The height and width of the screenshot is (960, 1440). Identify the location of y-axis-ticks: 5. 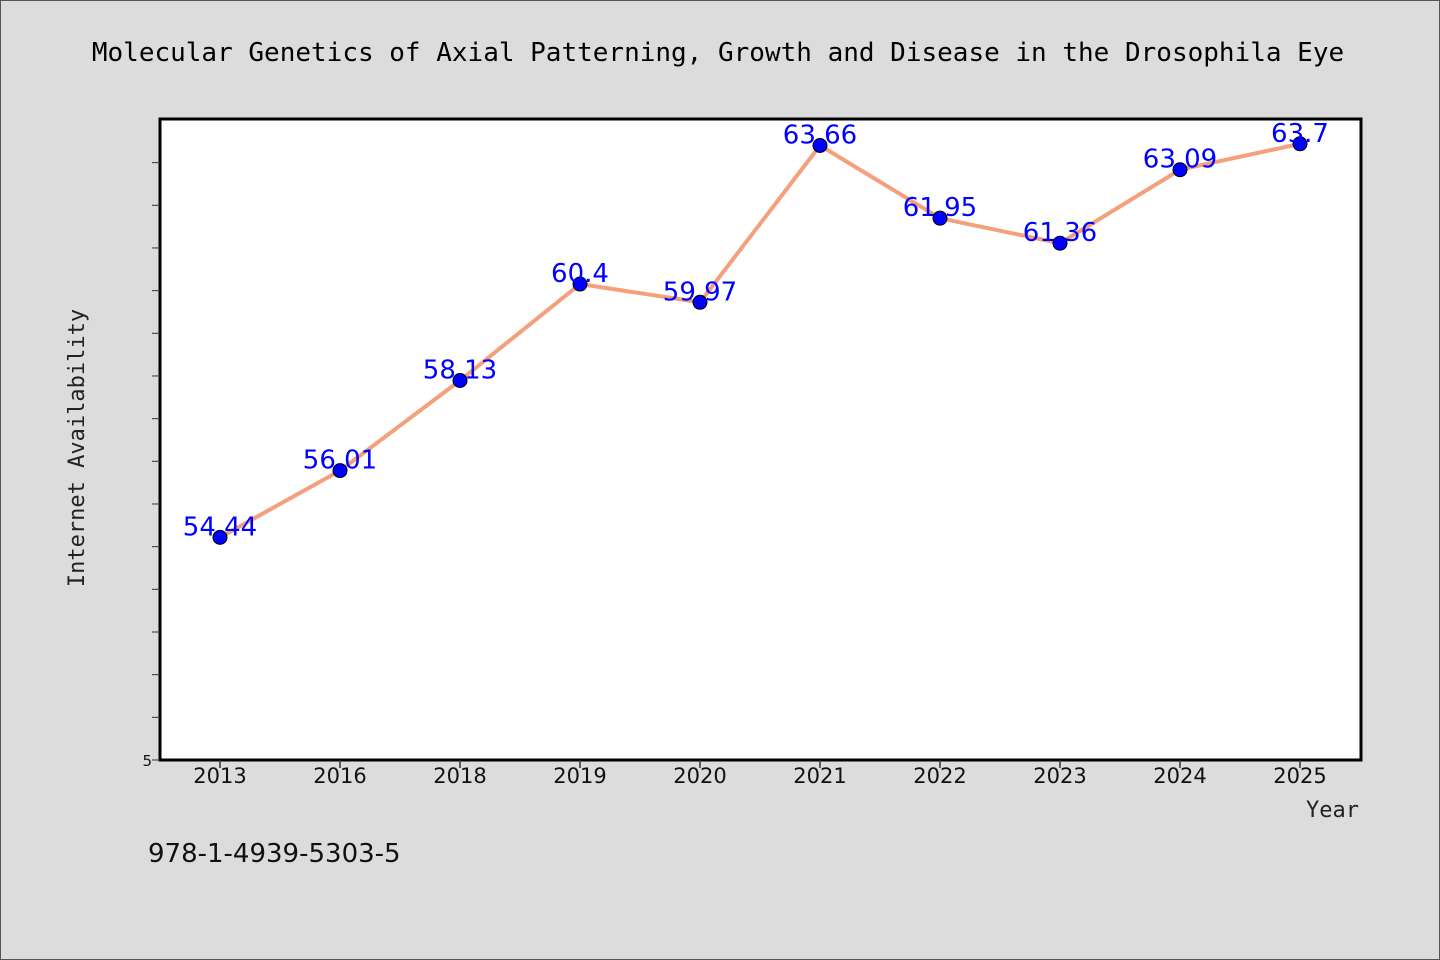
(151, 466).